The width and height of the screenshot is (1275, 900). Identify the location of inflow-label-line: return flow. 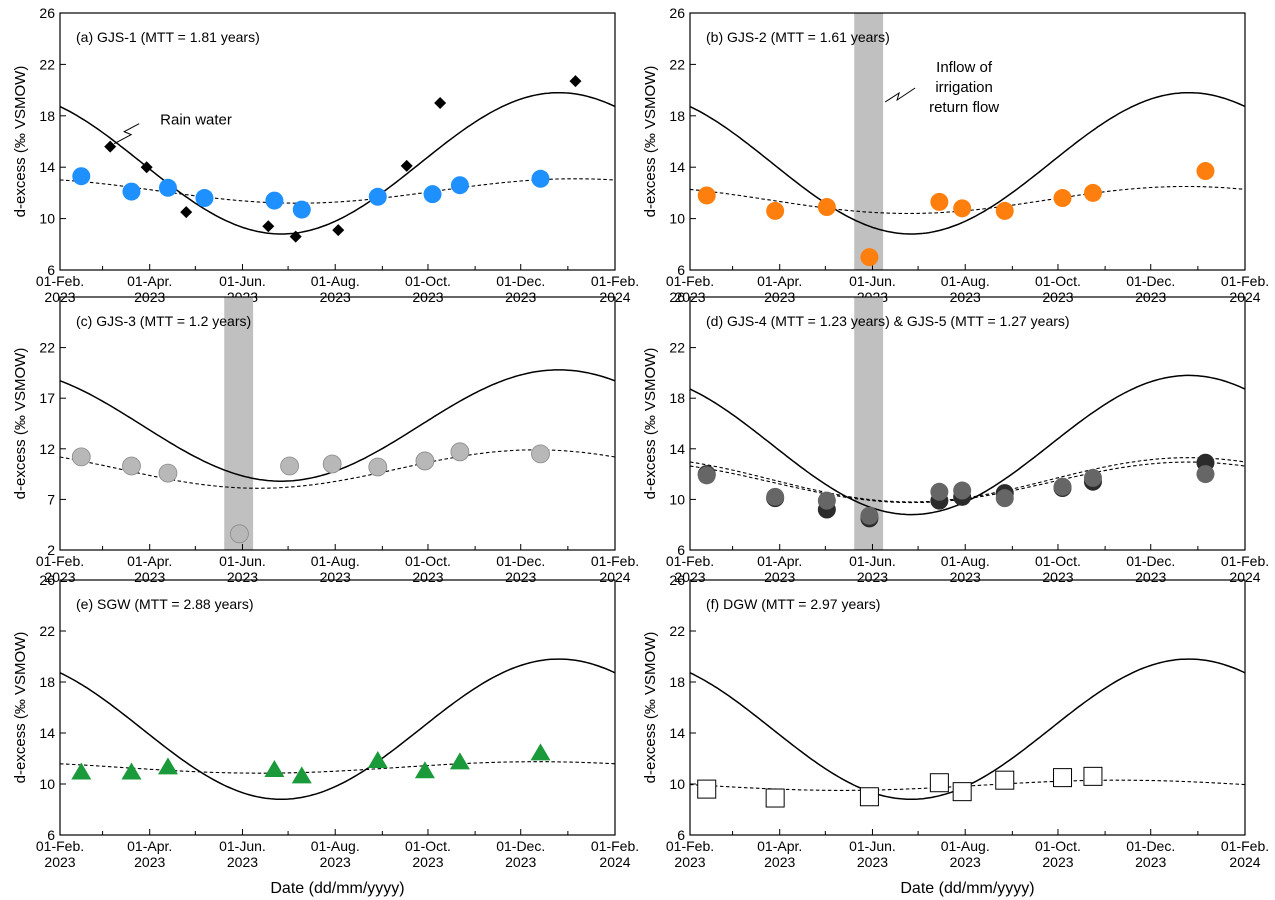
(964, 107).